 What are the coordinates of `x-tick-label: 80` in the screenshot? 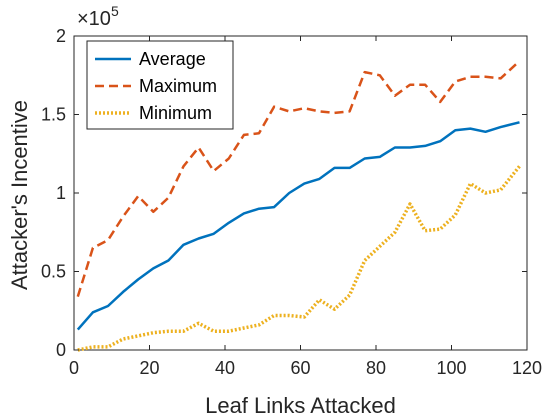 It's located at (376, 368).